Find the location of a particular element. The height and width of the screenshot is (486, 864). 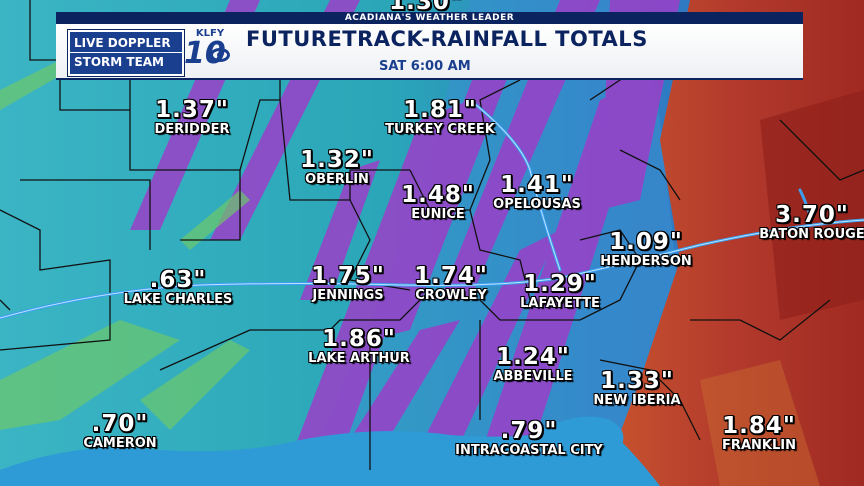

city-name: OPELOUSAS is located at coordinates (537, 204).